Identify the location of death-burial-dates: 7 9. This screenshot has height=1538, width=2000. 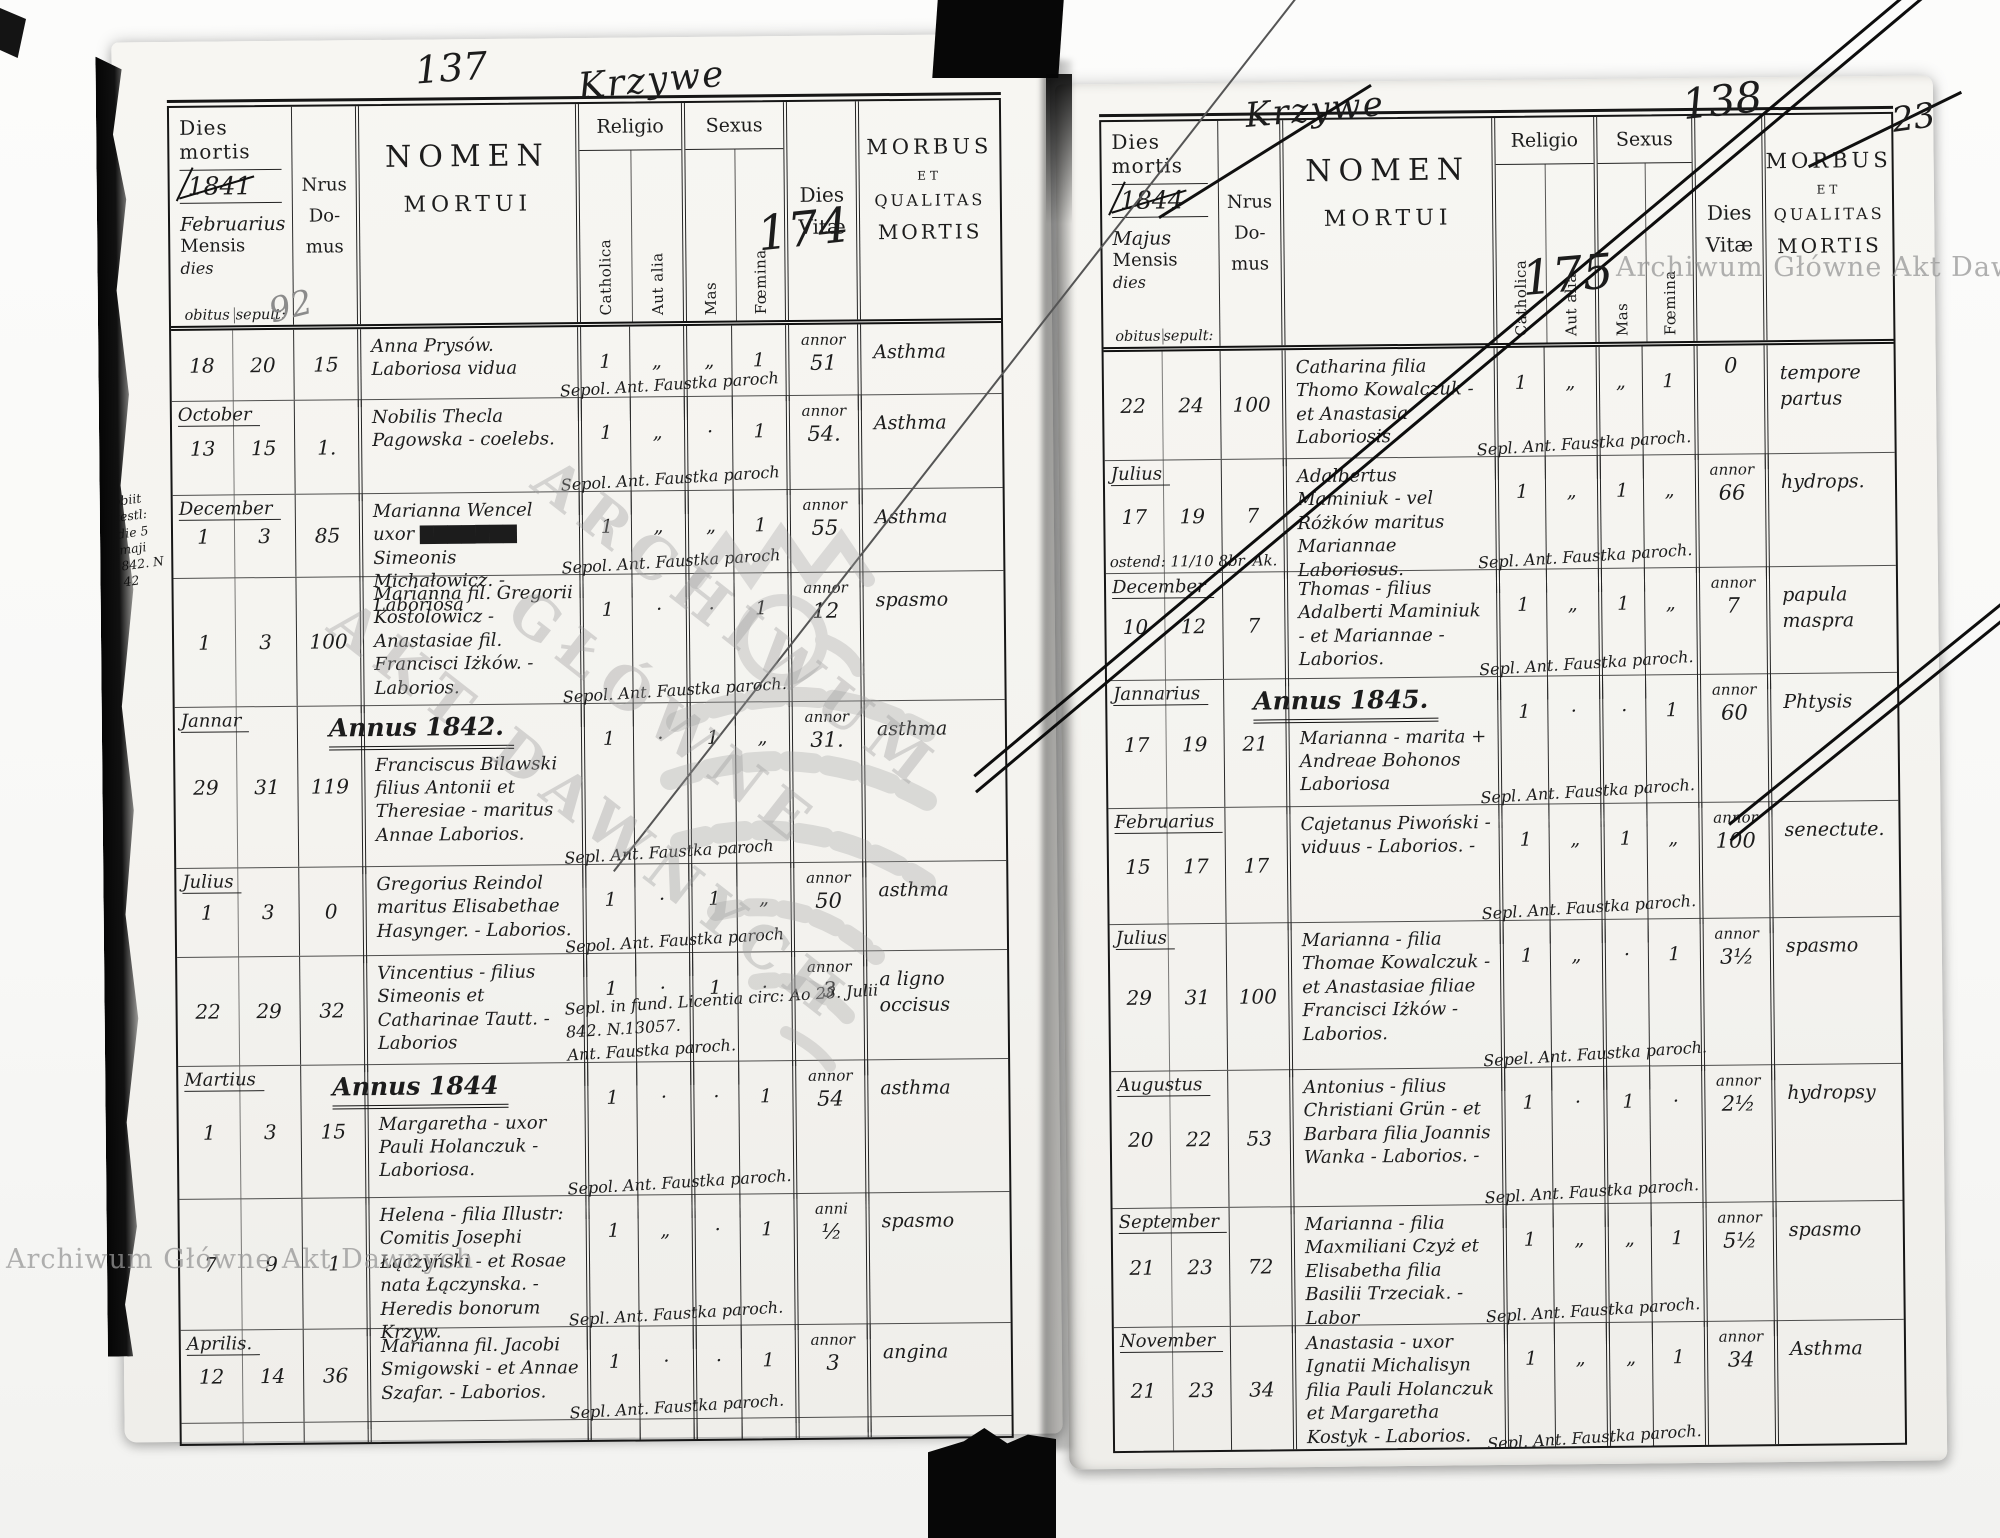
(240, 1264).